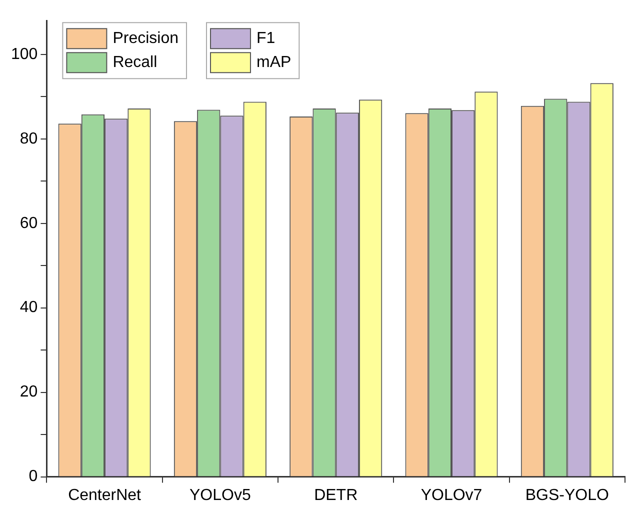 This screenshot has height=522, width=643. I want to click on legend-label: Recall, so click(135, 63).